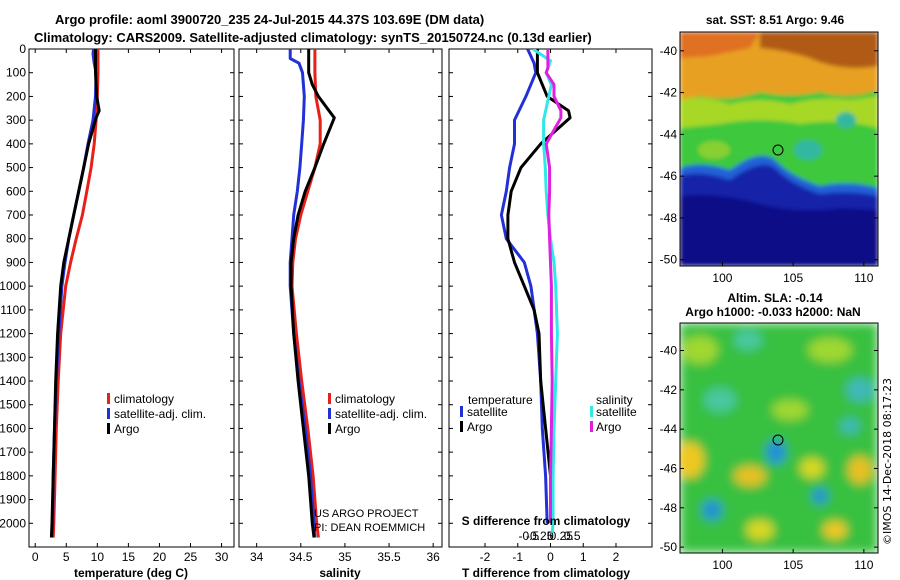 The width and height of the screenshot is (900, 580). I want to click on sst-map-axes: -40 -42 -44 -46 -48 -50 100 105 110, so click(769, 164).